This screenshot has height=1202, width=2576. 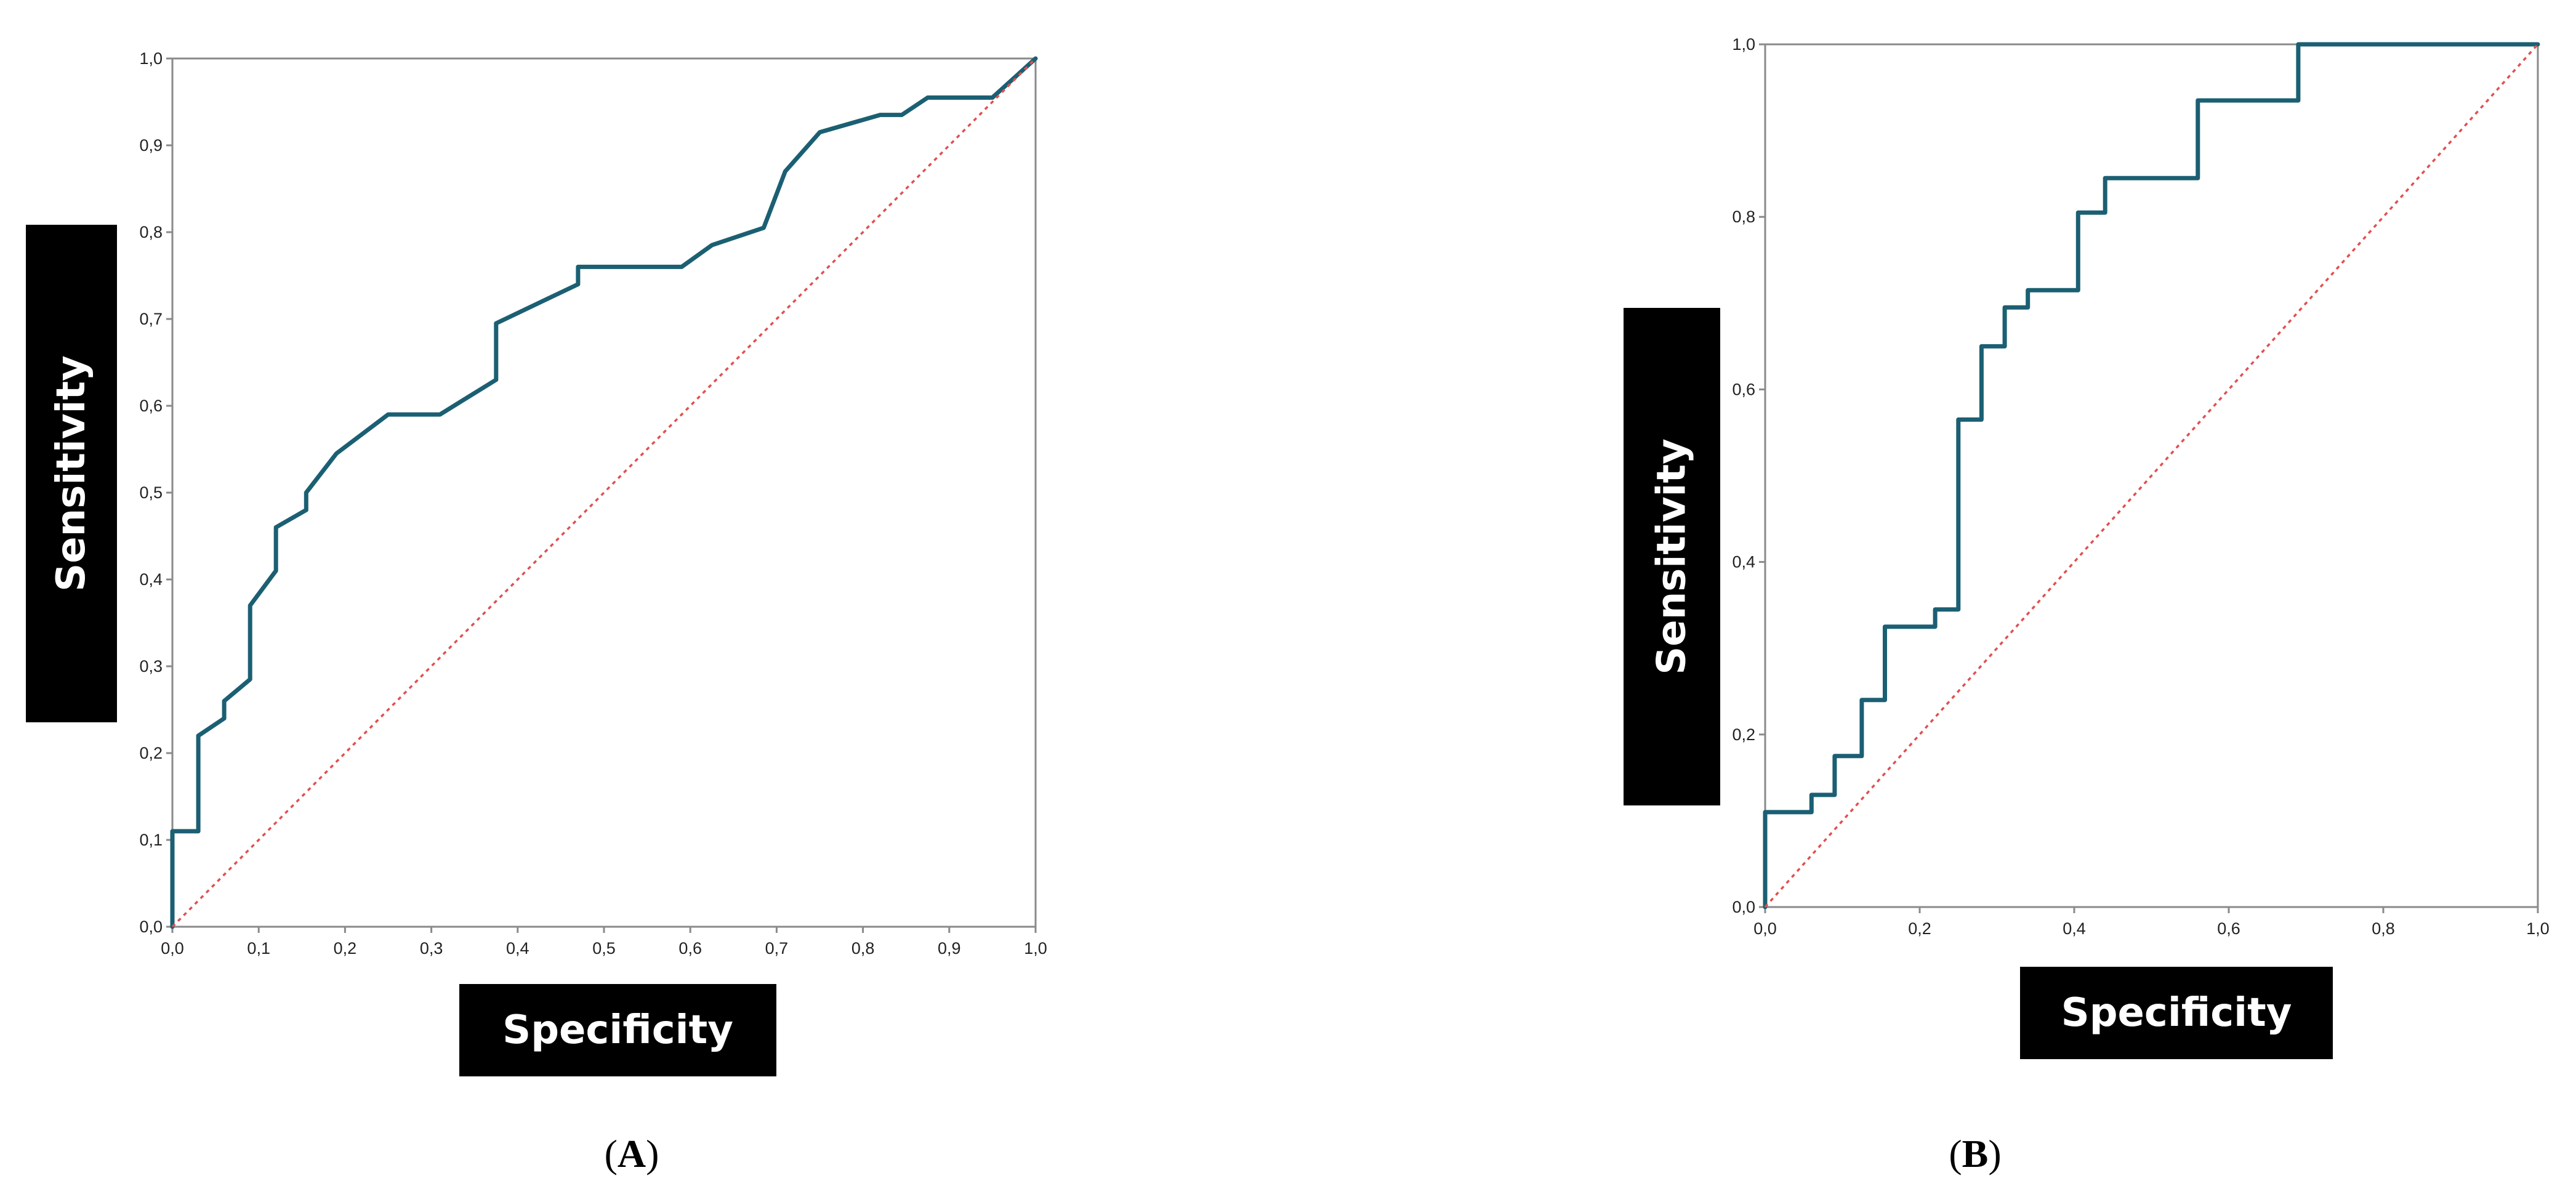 I want to click on x-tick-label: 0,5, so click(x=604, y=948).